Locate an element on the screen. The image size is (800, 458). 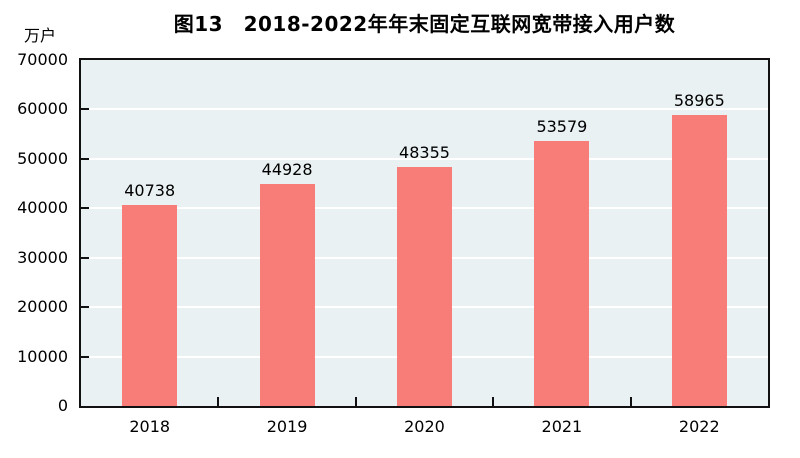
bar-value-label: 40738 is located at coordinates (150, 190).